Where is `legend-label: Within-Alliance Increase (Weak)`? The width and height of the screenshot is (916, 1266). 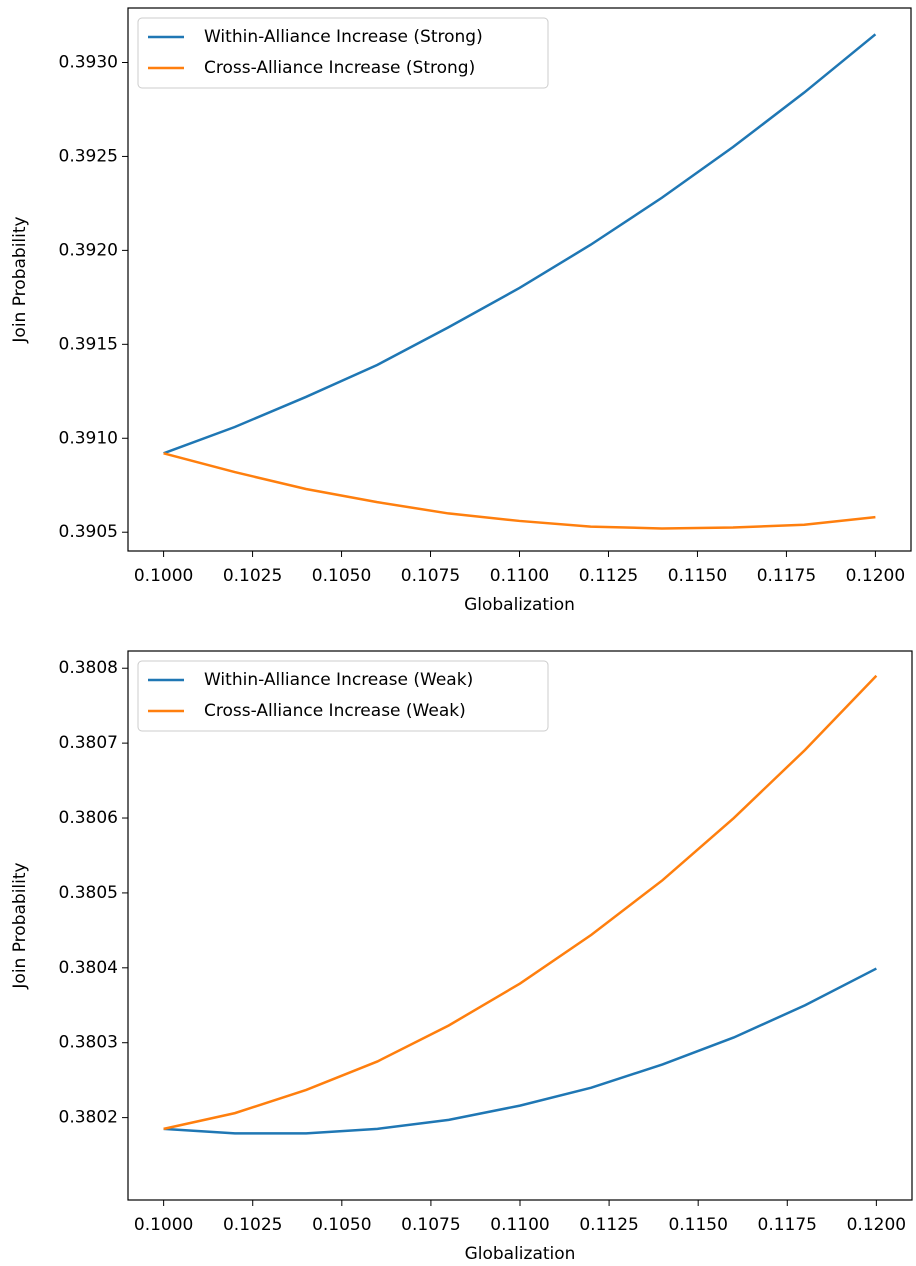
legend-label: Within-Alliance Increase (Weak) is located at coordinates (338, 680).